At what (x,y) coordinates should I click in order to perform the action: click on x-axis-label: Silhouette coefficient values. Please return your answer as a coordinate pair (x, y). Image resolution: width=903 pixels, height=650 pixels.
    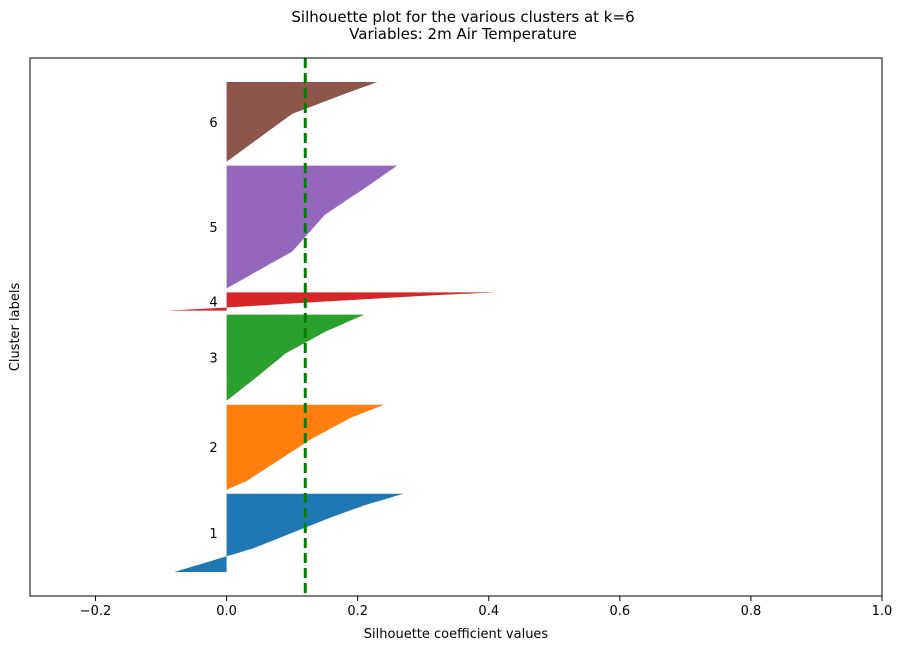
    Looking at the image, I should click on (456, 634).